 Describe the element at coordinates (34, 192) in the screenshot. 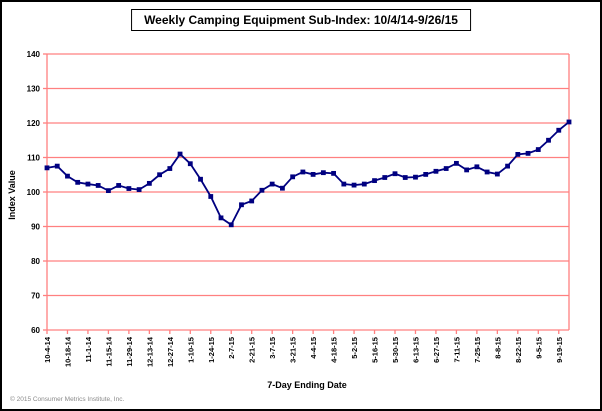

I see `y-tick-label: 100` at that location.